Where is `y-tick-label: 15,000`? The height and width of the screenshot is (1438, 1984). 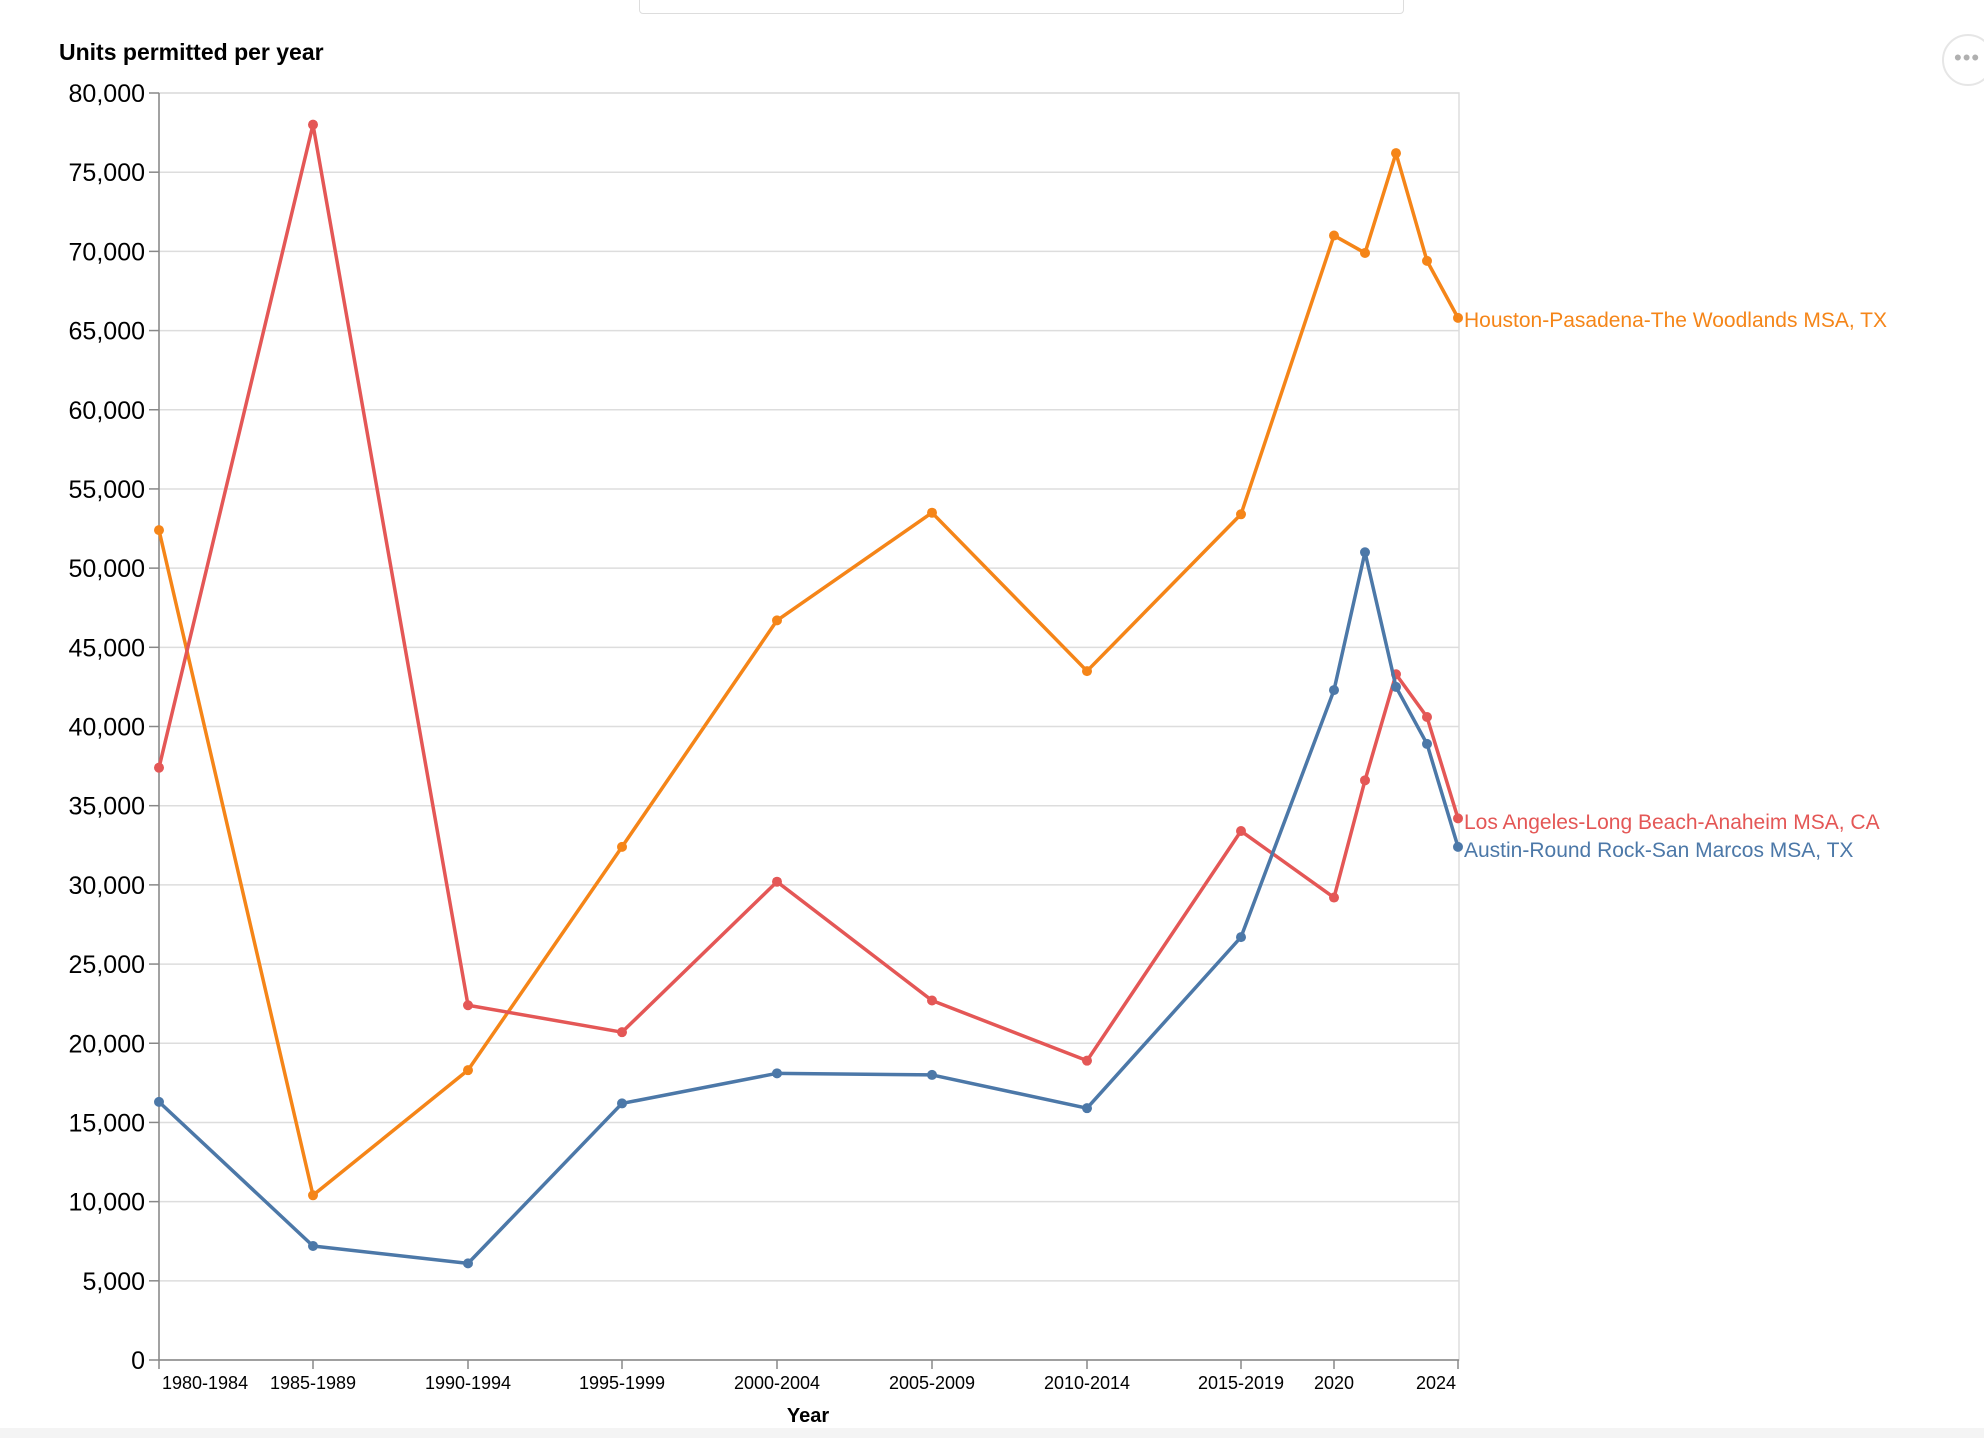 y-tick-label: 15,000 is located at coordinates (107, 1123).